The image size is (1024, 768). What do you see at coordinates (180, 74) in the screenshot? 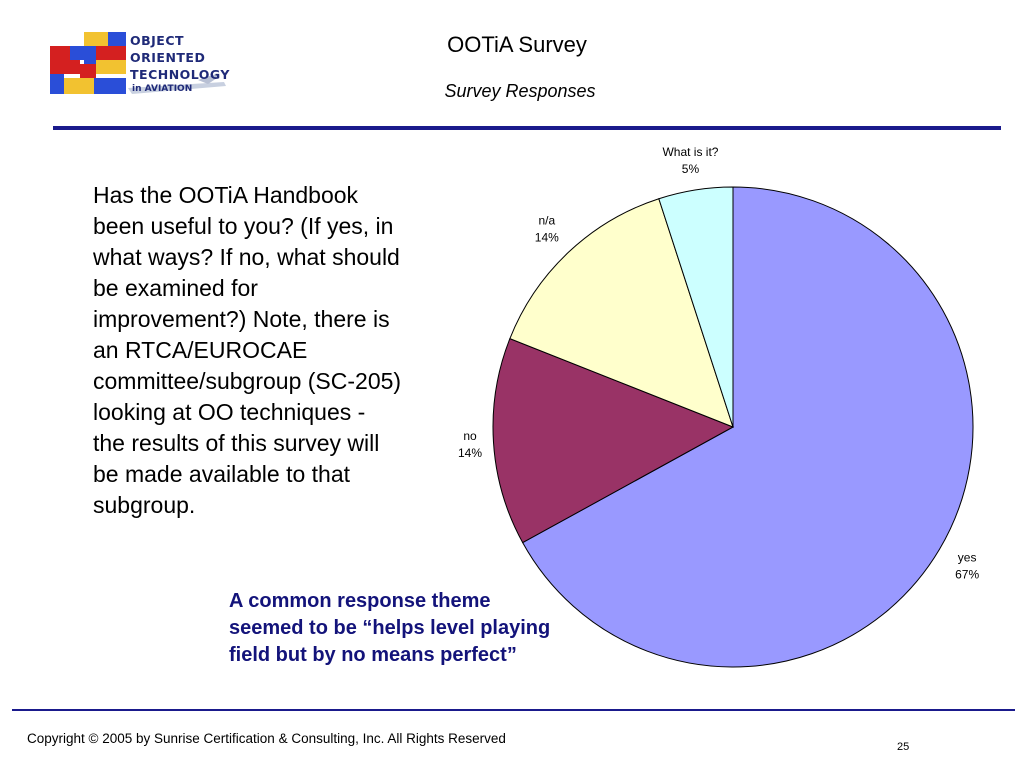
I see `logo-line-3: TECHNOLOGY` at bounding box center [180, 74].